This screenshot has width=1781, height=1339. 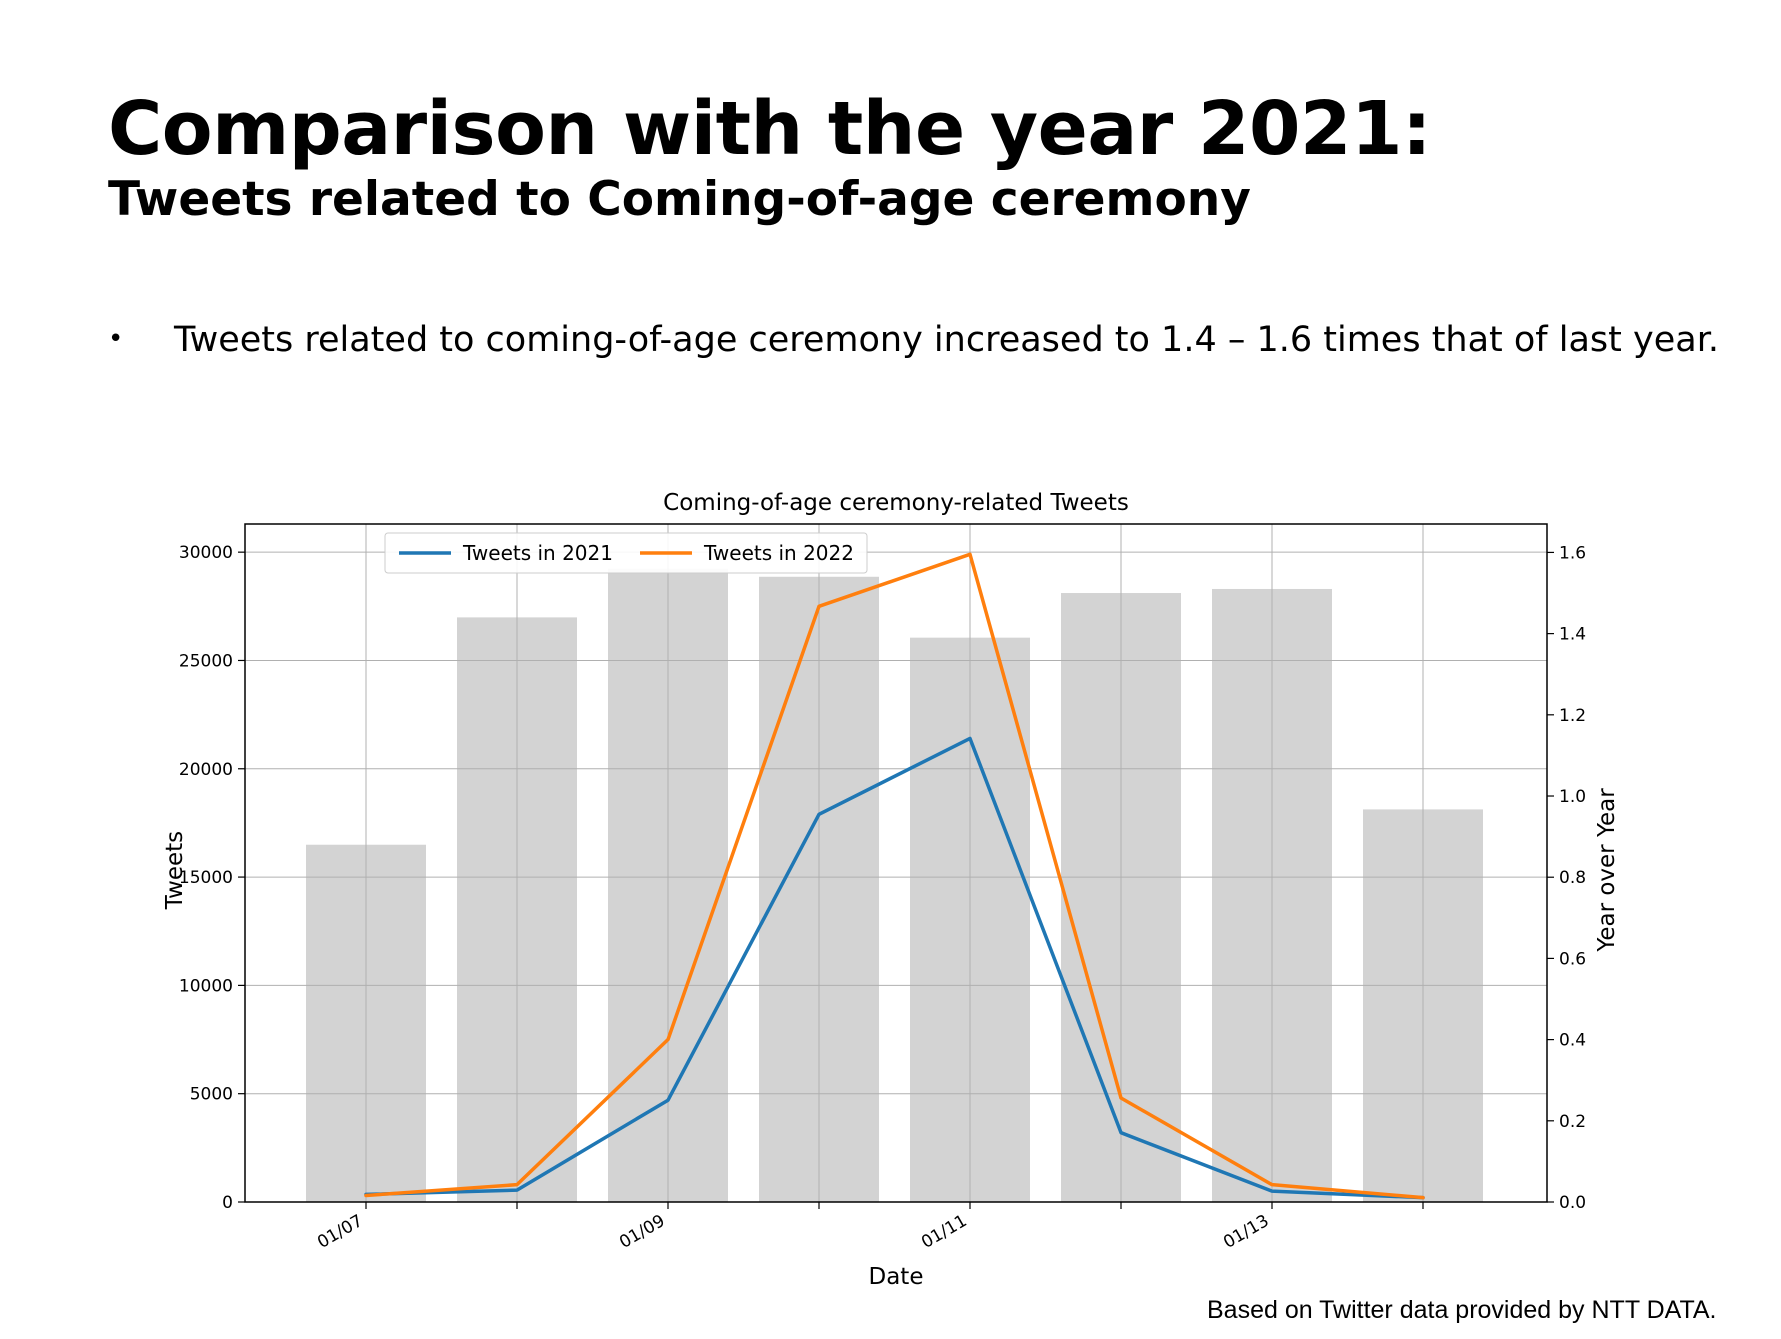 What do you see at coordinates (206, 878) in the screenshot?
I see `y-tick-label: 15000` at bounding box center [206, 878].